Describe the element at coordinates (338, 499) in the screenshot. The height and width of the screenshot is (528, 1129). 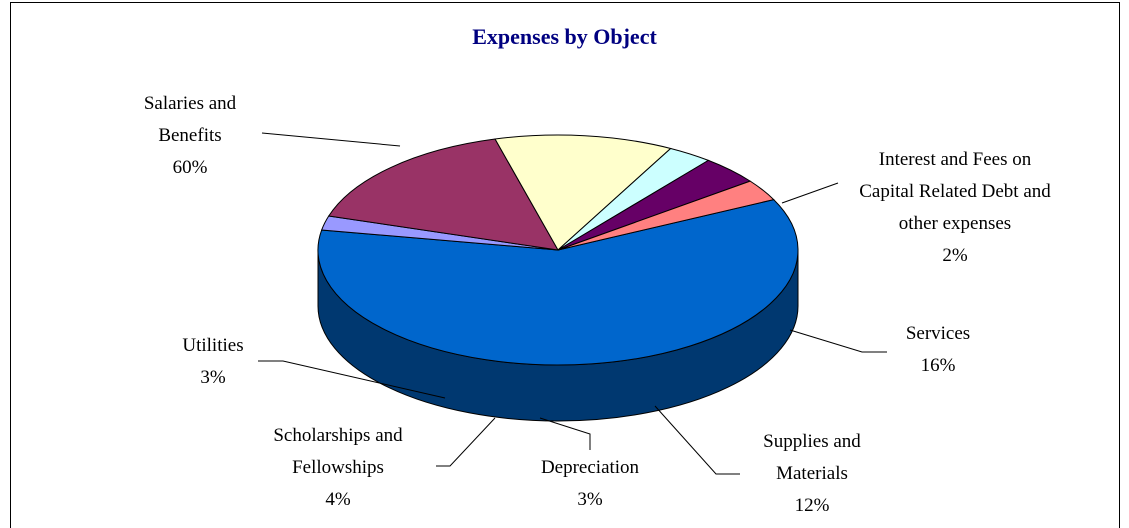
I see `value-label: 4%` at that location.